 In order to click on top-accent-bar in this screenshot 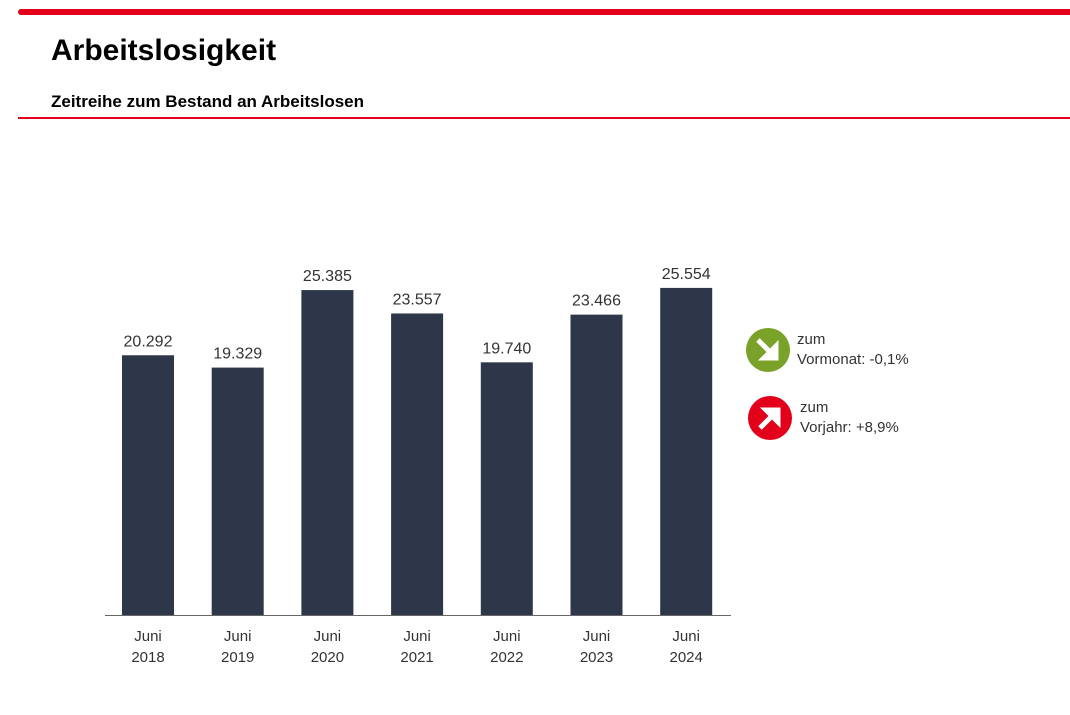, I will do `click(544, 12)`.